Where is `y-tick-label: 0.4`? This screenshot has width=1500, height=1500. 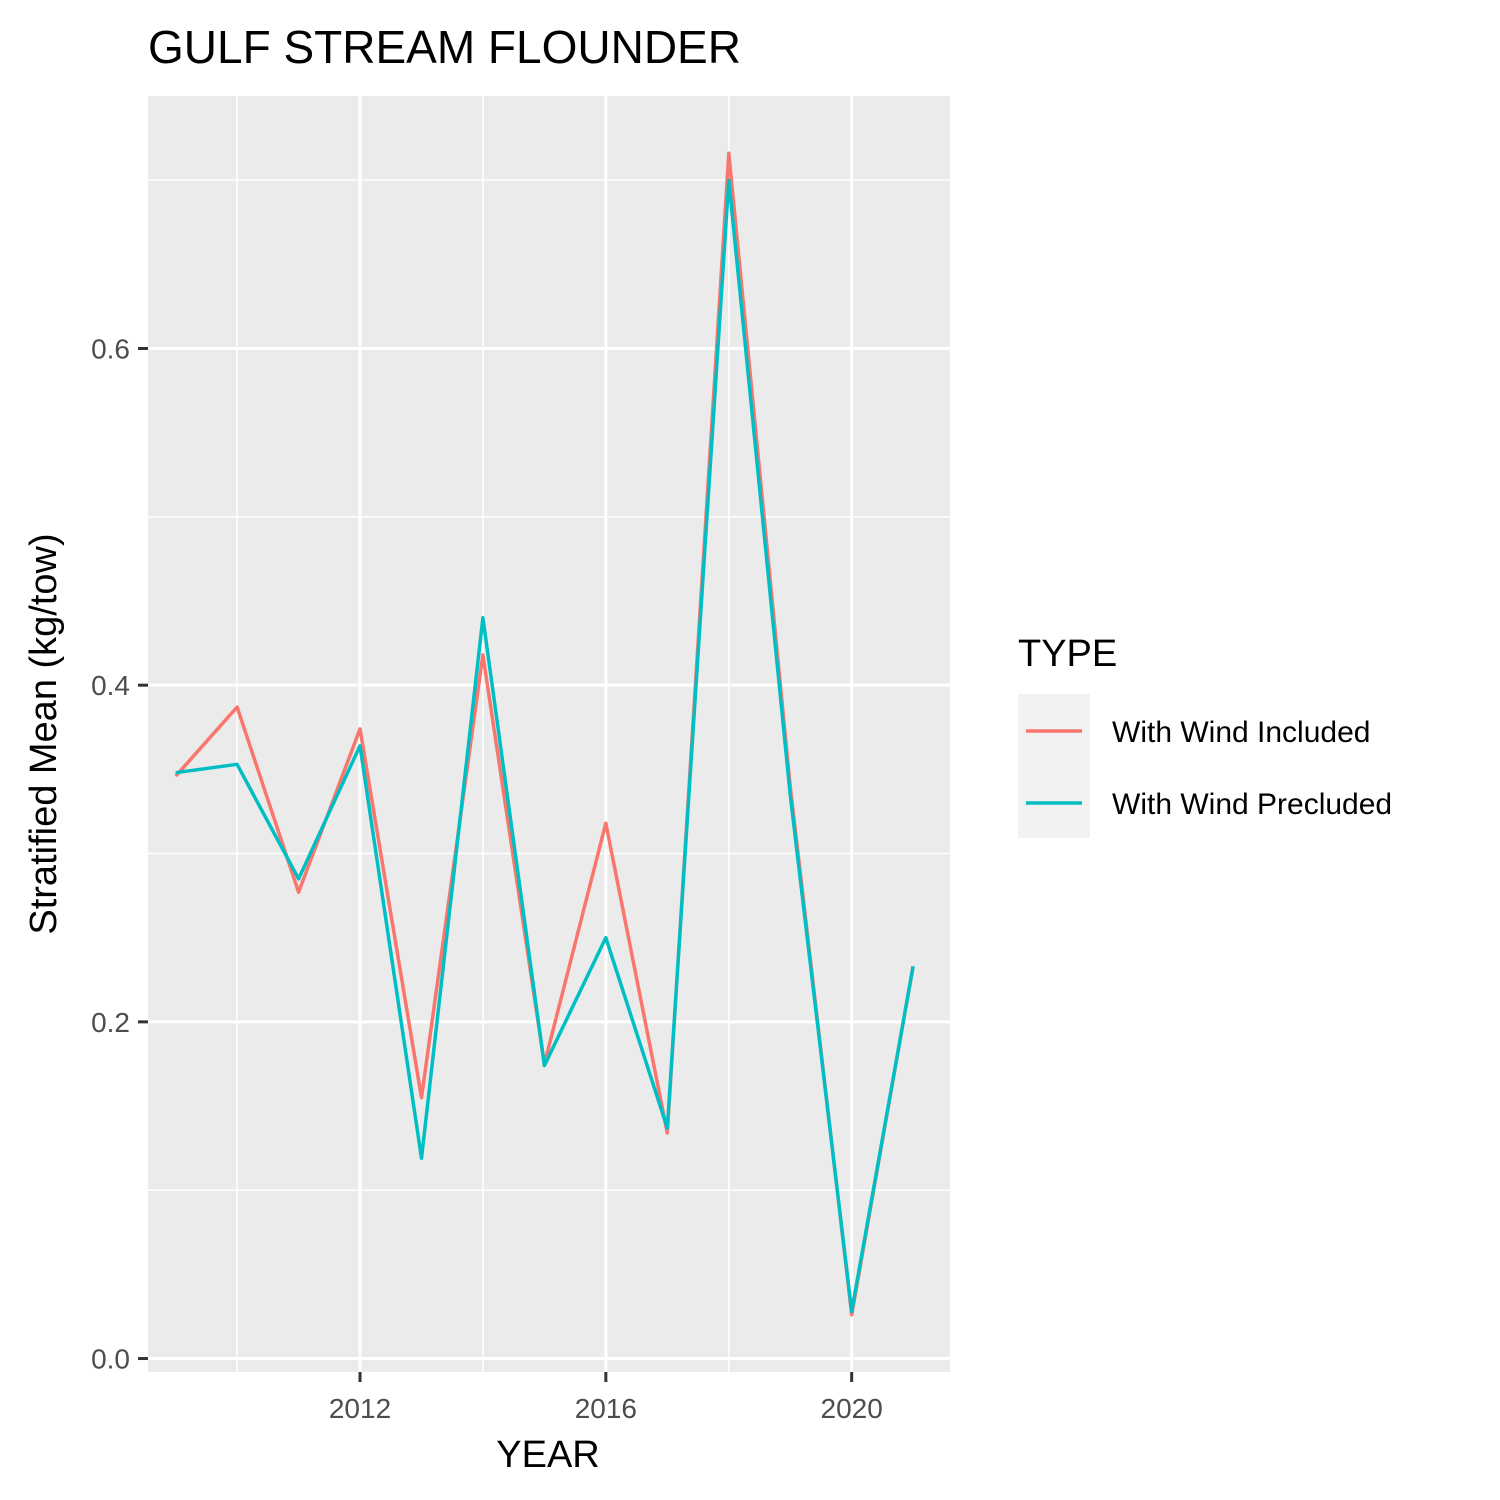
y-tick-label: 0.4 is located at coordinates (110, 685).